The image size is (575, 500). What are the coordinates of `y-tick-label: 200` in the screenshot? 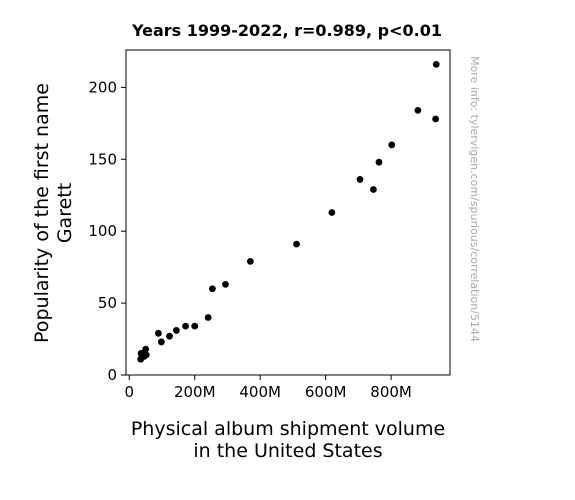 It's located at (102, 87).